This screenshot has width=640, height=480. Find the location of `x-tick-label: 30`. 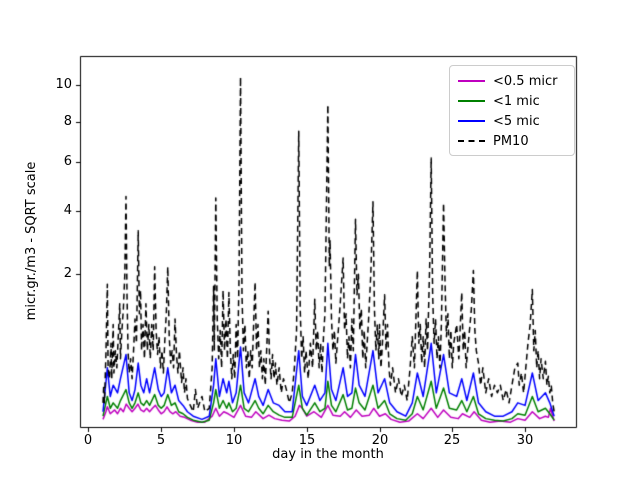

x-tick-label: 30 is located at coordinates (525, 440).